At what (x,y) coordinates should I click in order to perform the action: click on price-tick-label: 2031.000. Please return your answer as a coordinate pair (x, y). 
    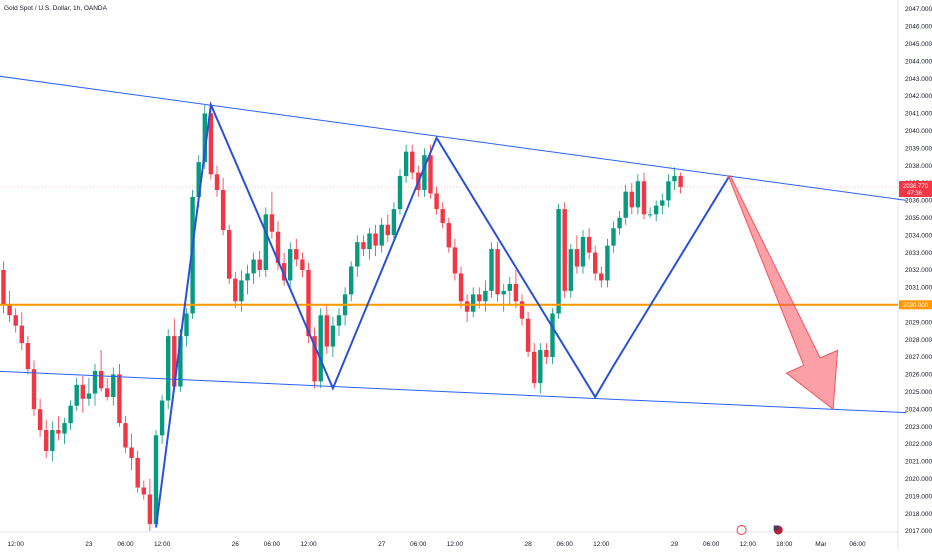
    Looking at the image, I should click on (918, 288).